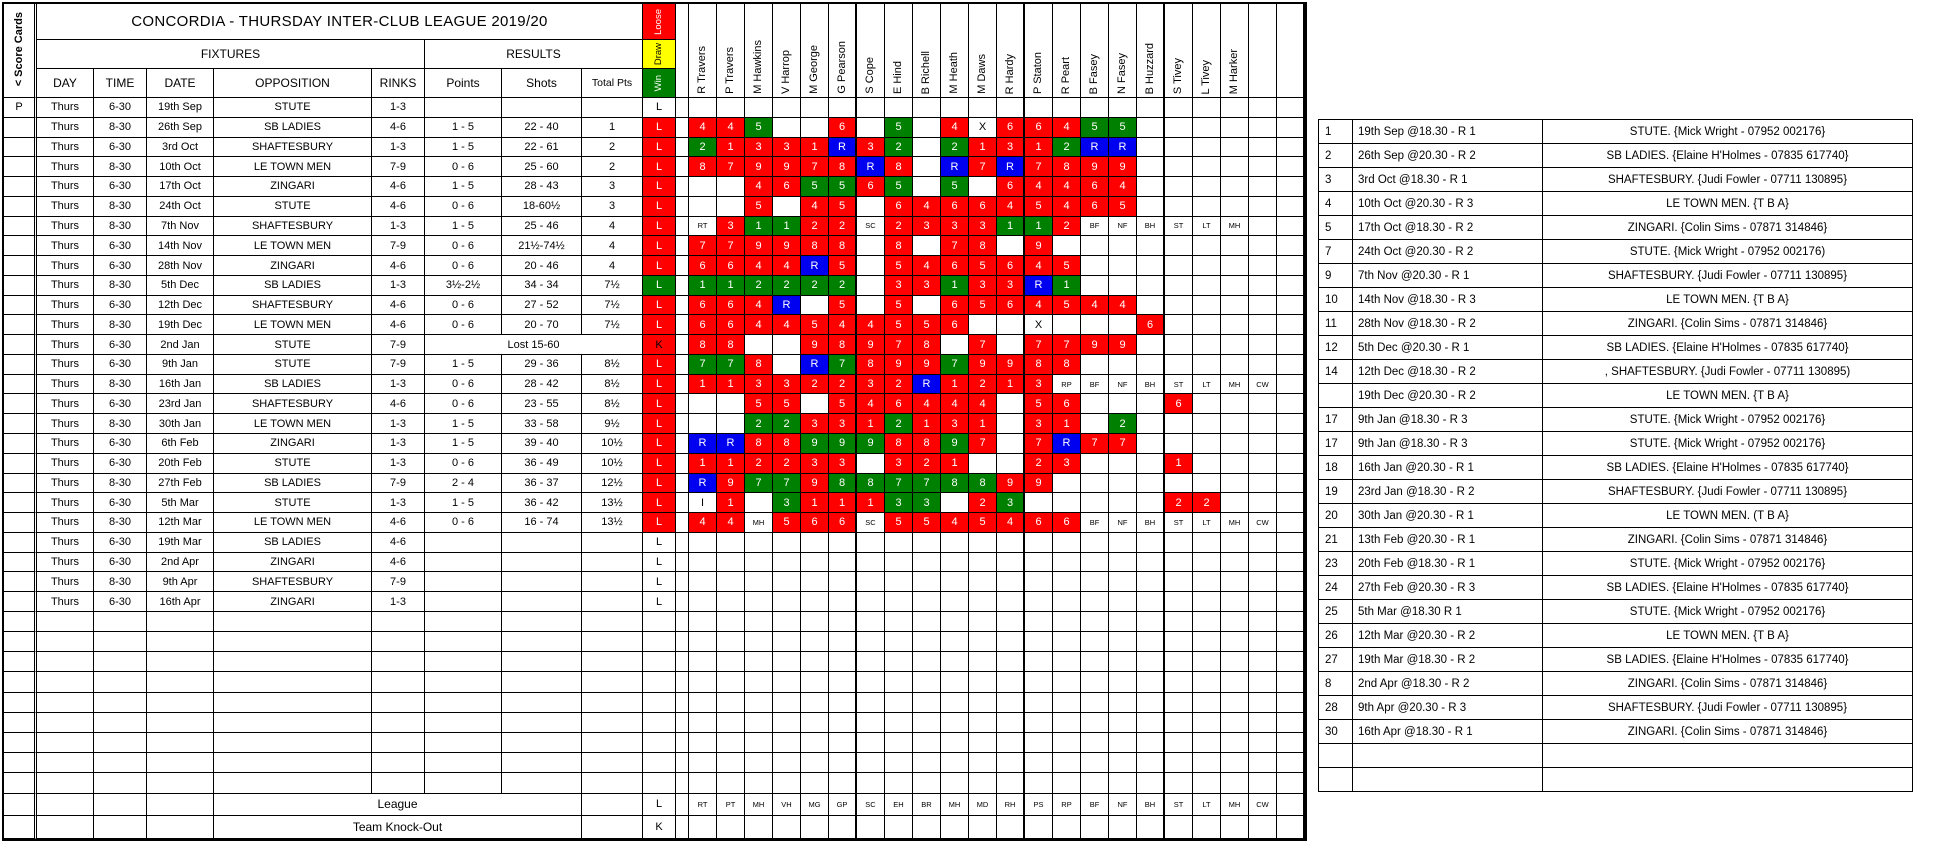 This screenshot has width=1941, height=842. I want to click on cell-total-pts: 4, so click(612, 266).